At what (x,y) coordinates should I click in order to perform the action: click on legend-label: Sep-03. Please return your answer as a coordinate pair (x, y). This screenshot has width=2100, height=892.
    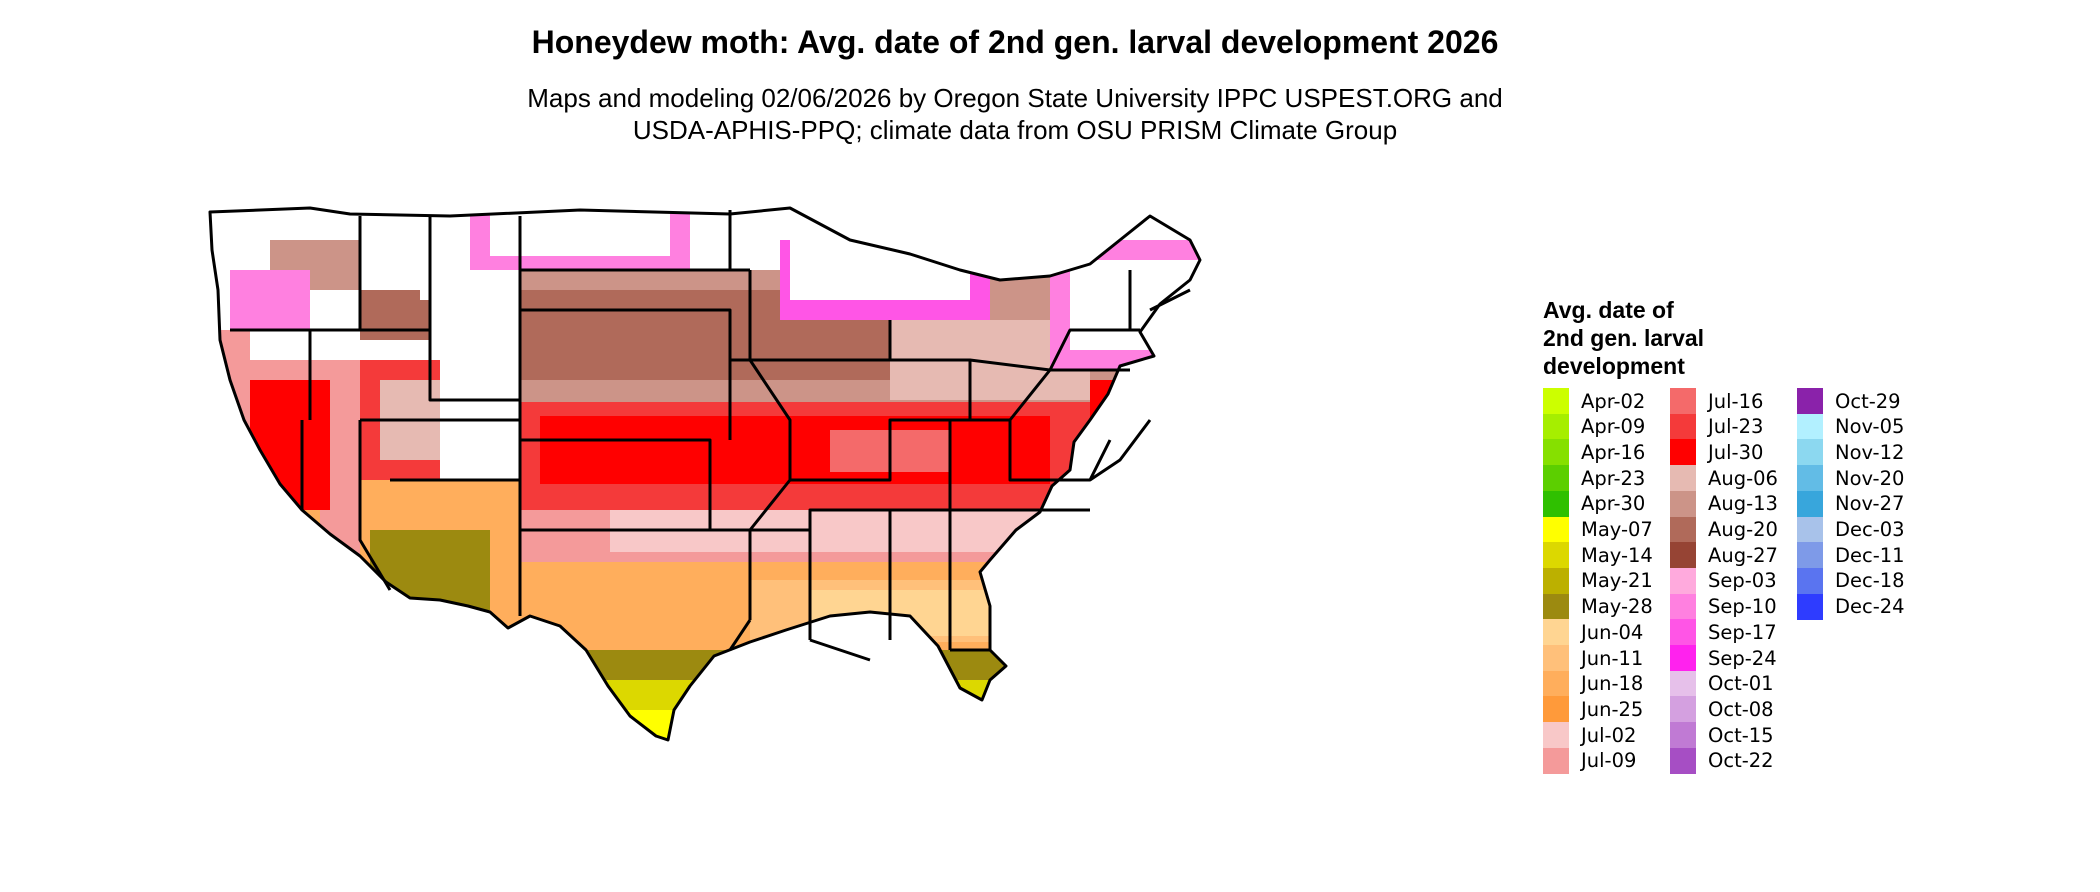
    Looking at the image, I should click on (1742, 581).